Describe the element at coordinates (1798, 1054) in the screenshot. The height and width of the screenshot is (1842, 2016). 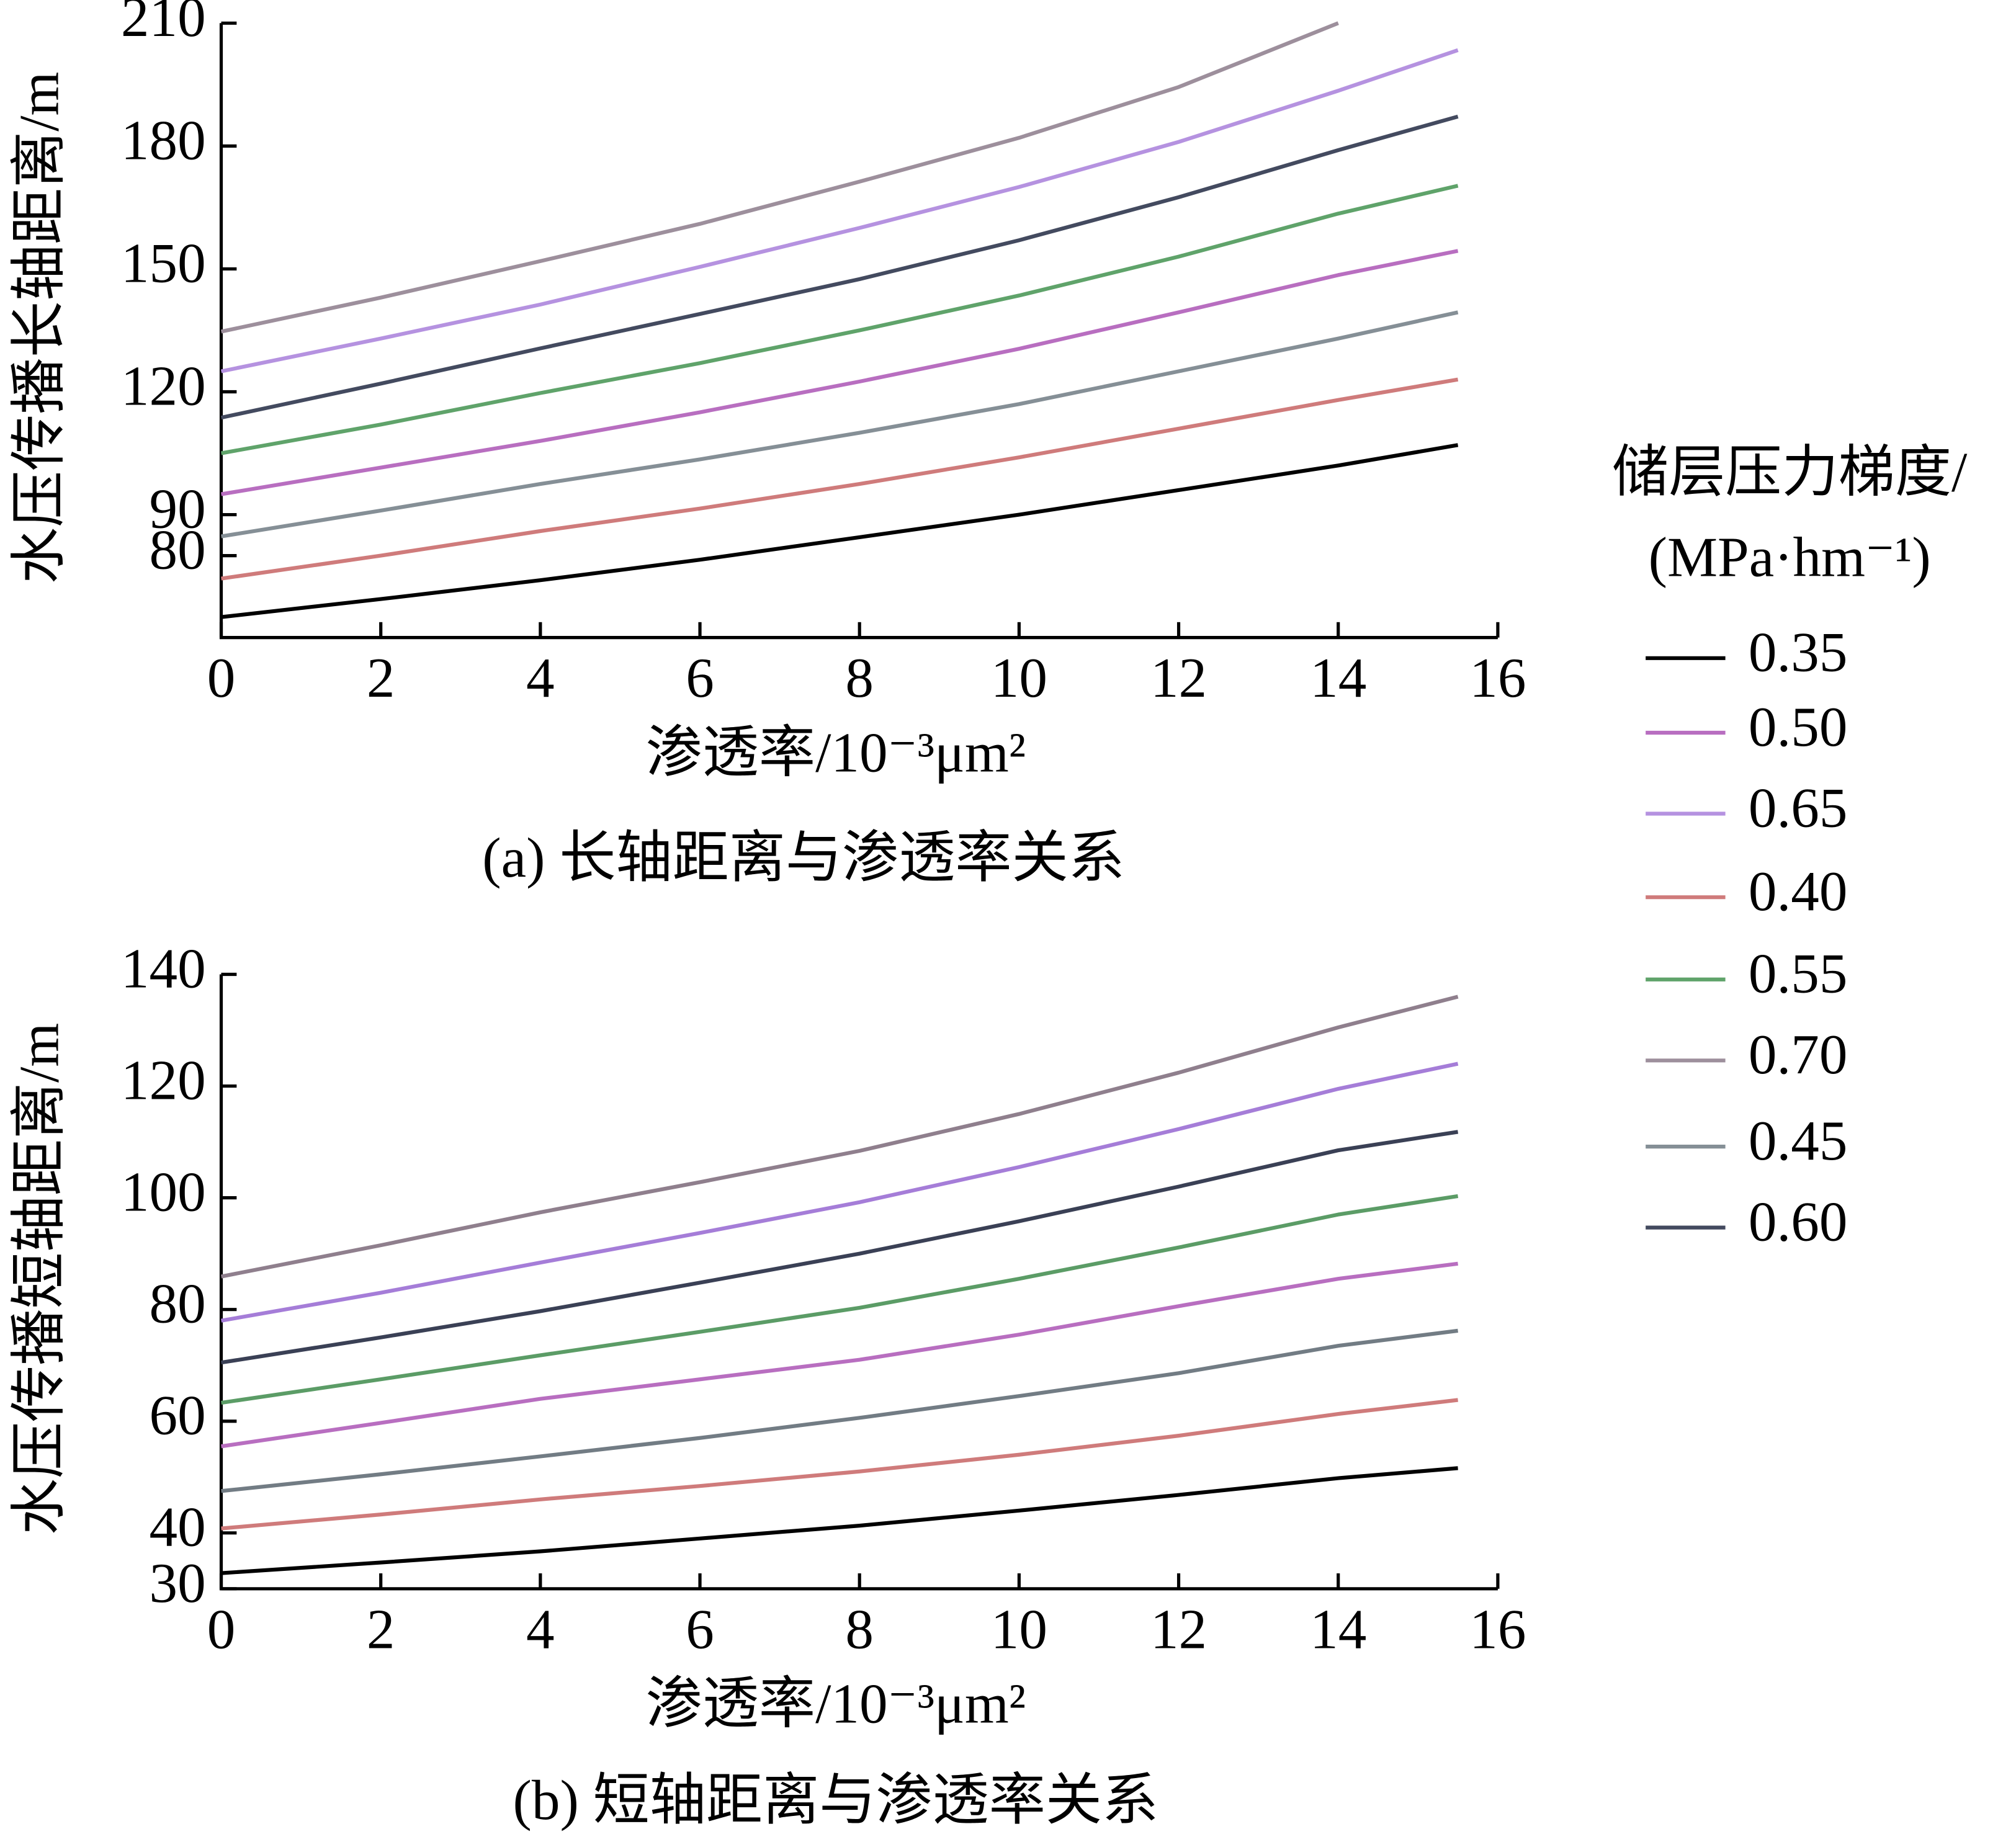
I see `legend-label: 0.70` at that location.